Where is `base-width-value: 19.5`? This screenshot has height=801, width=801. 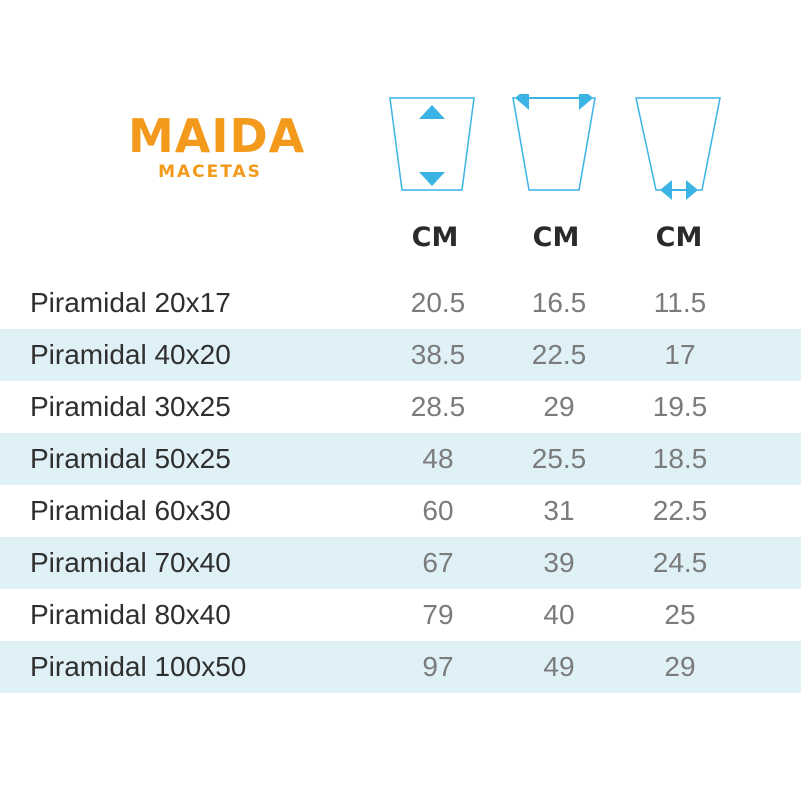
base-width-value: 19.5 is located at coordinates (680, 406).